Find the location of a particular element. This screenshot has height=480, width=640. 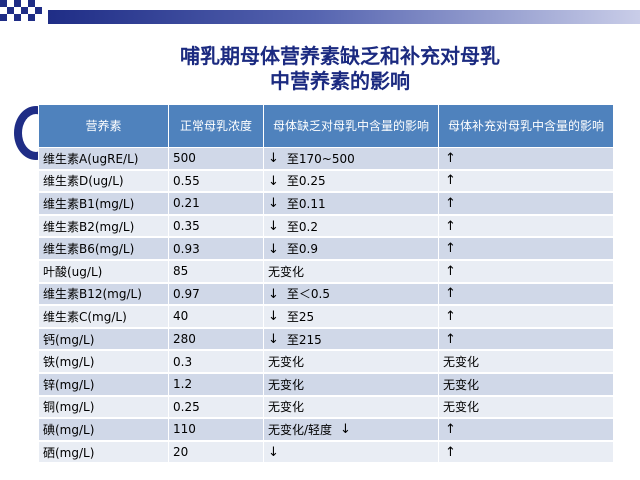

cell-nutrient: 碘(mg/L) is located at coordinates (103, 430).